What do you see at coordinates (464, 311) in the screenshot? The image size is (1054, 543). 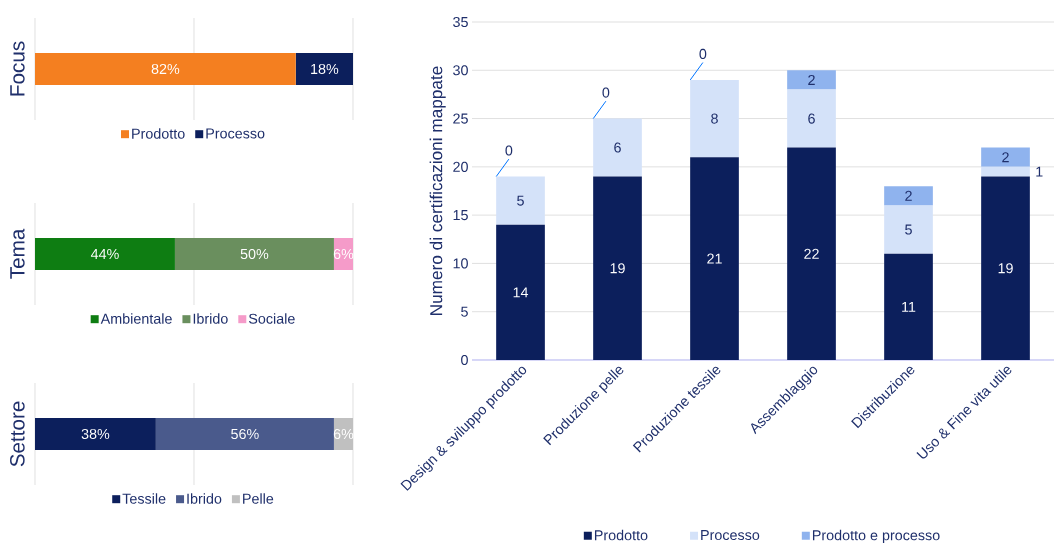 I see `y-tick-label: 5` at bounding box center [464, 311].